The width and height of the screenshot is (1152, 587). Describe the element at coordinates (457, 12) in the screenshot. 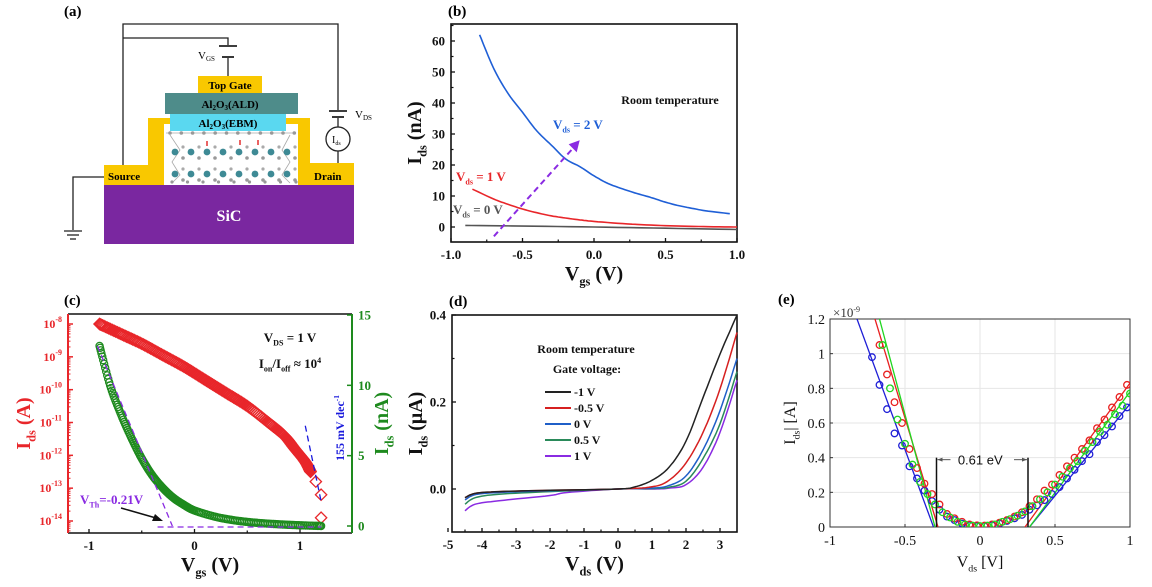

I see `panel-label-b: (b)` at that location.